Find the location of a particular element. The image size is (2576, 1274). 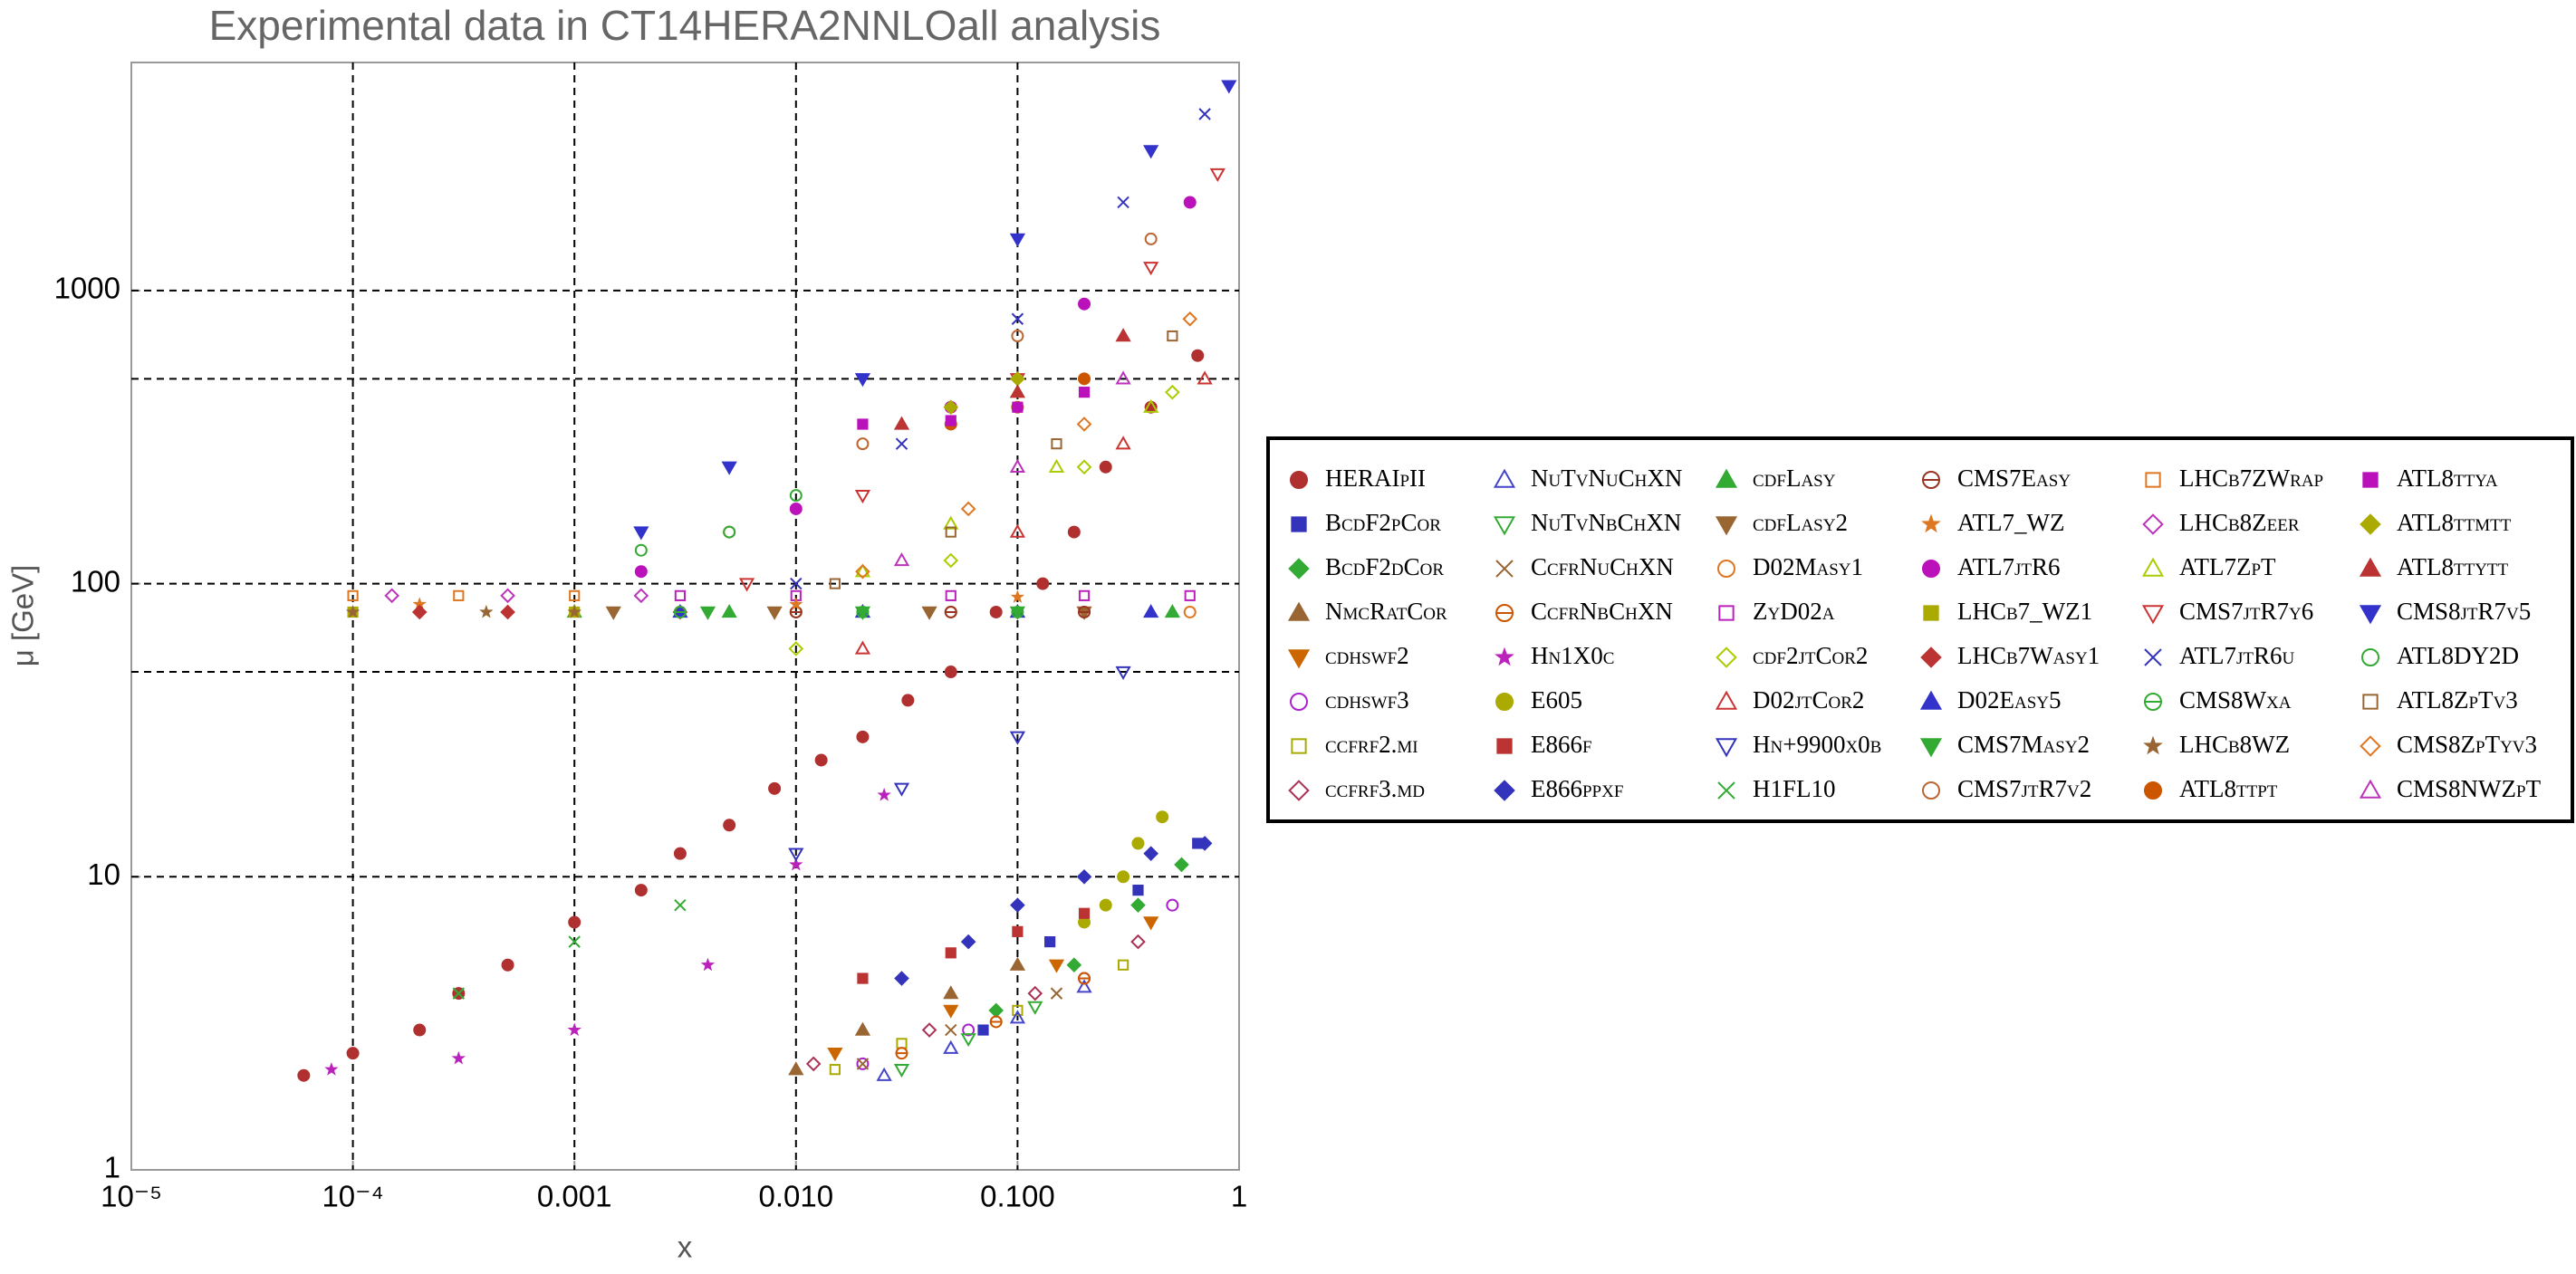

y-tick-label: 1000 is located at coordinates (87, 289).